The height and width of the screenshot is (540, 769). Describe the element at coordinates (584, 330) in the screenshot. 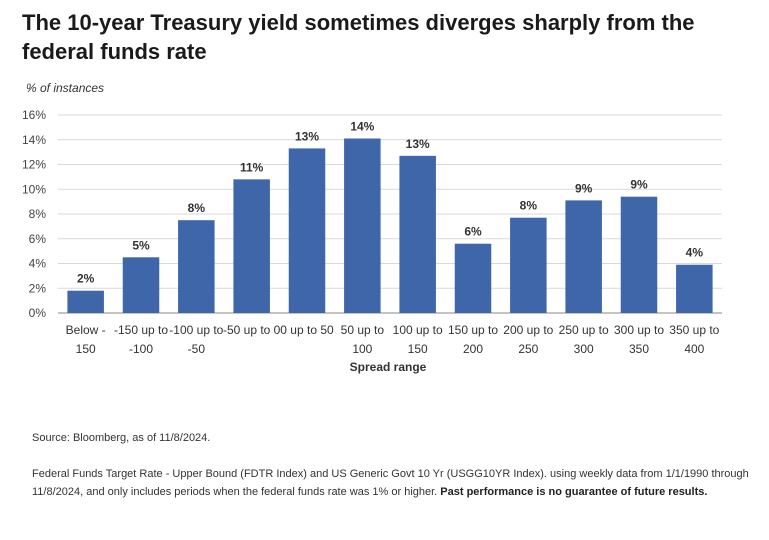

I see `x-tick-label: 250 up to` at that location.